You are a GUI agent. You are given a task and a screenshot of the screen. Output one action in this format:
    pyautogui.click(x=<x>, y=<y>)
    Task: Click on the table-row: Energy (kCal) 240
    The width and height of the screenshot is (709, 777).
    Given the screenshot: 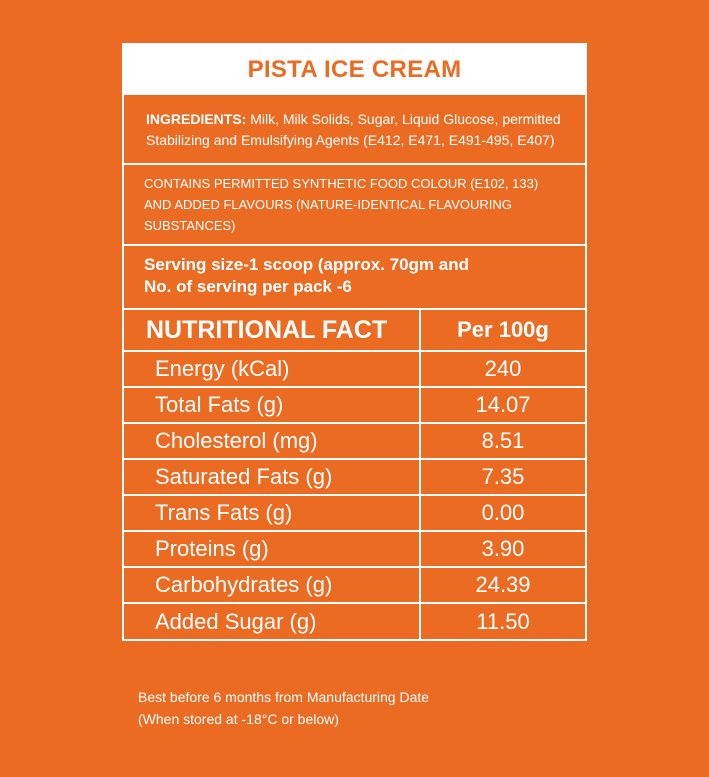 What is the action you would take?
    pyautogui.click(x=354, y=368)
    